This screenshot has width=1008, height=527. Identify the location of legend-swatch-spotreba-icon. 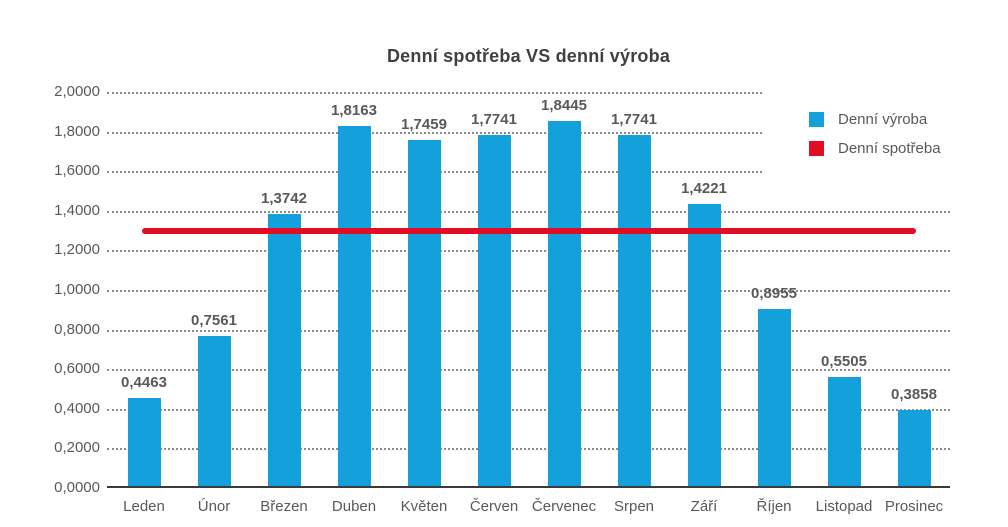
(816, 148).